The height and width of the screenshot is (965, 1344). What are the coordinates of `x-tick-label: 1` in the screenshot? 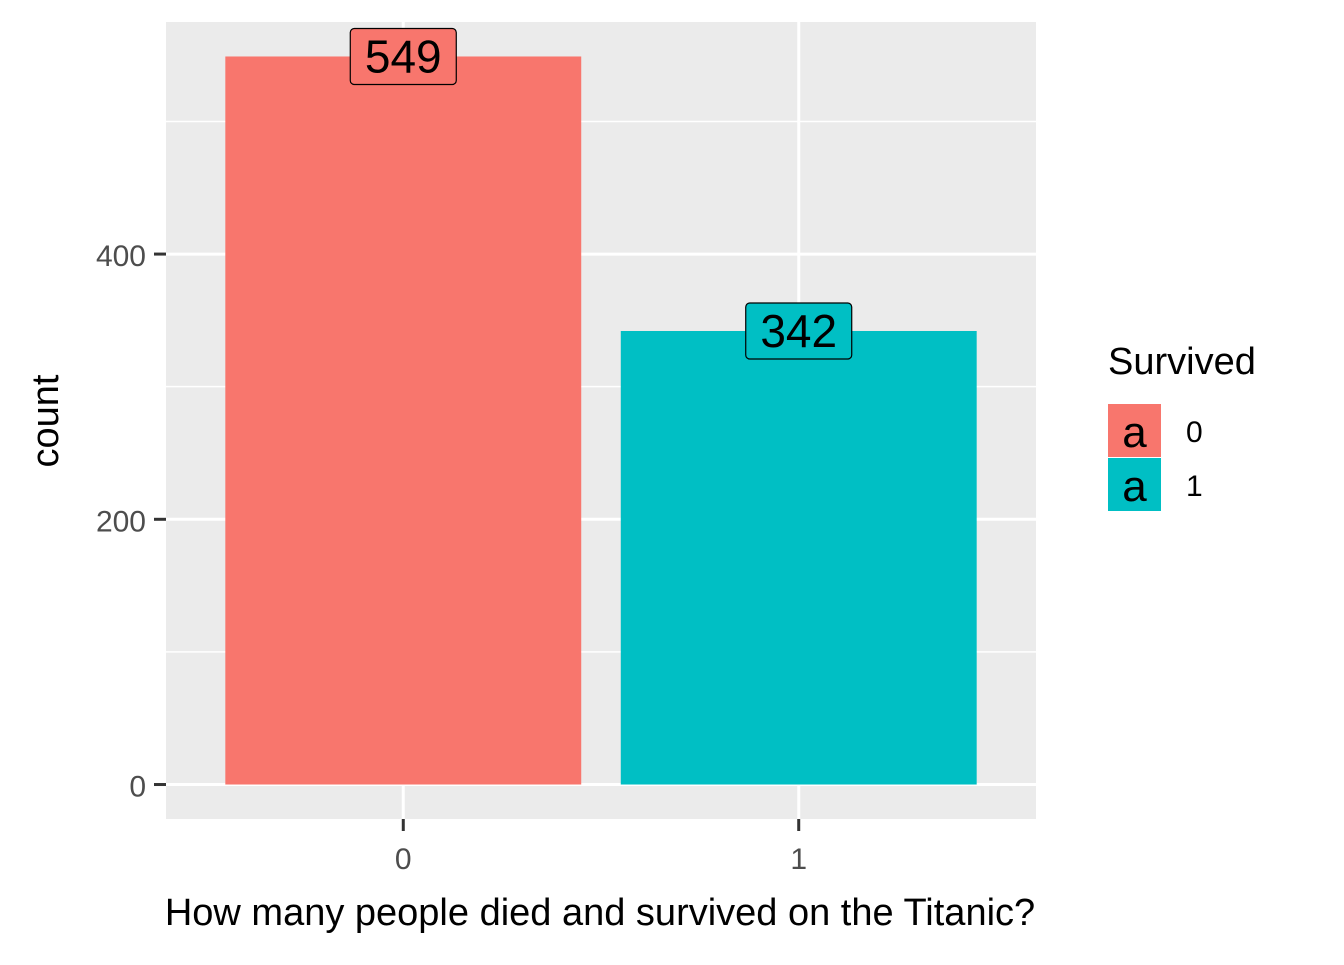 It's located at (798, 859).